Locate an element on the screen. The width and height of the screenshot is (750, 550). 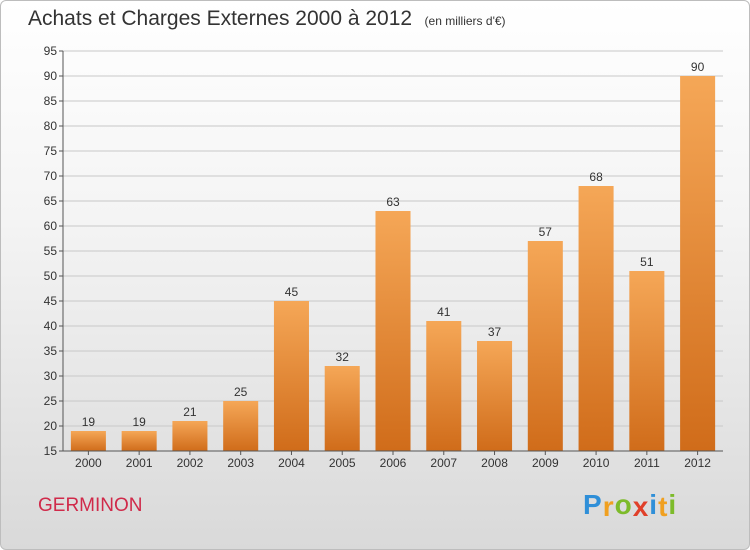
data-label: 51 is located at coordinates (647, 262).